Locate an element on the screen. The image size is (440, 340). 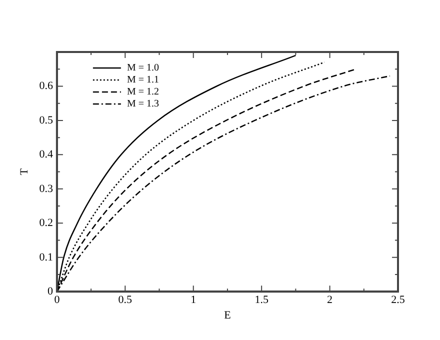
x-tick-label: 1 is located at coordinates (193, 300).